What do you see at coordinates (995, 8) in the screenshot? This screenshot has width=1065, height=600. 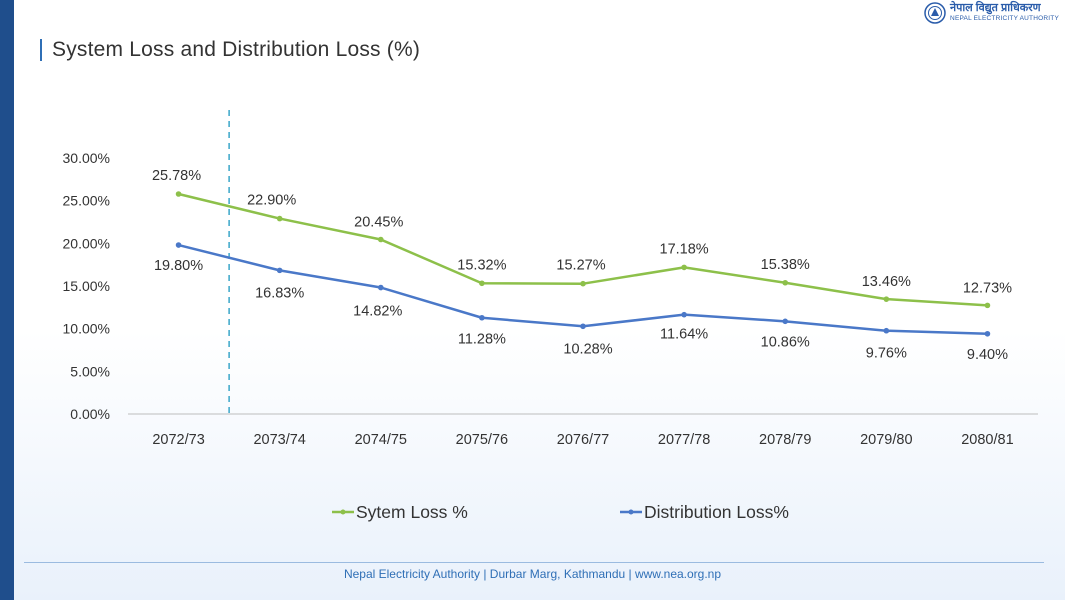 I see `logo-name-nepali: नेपाल विद्युत प्राधिकरण` at bounding box center [995, 8].